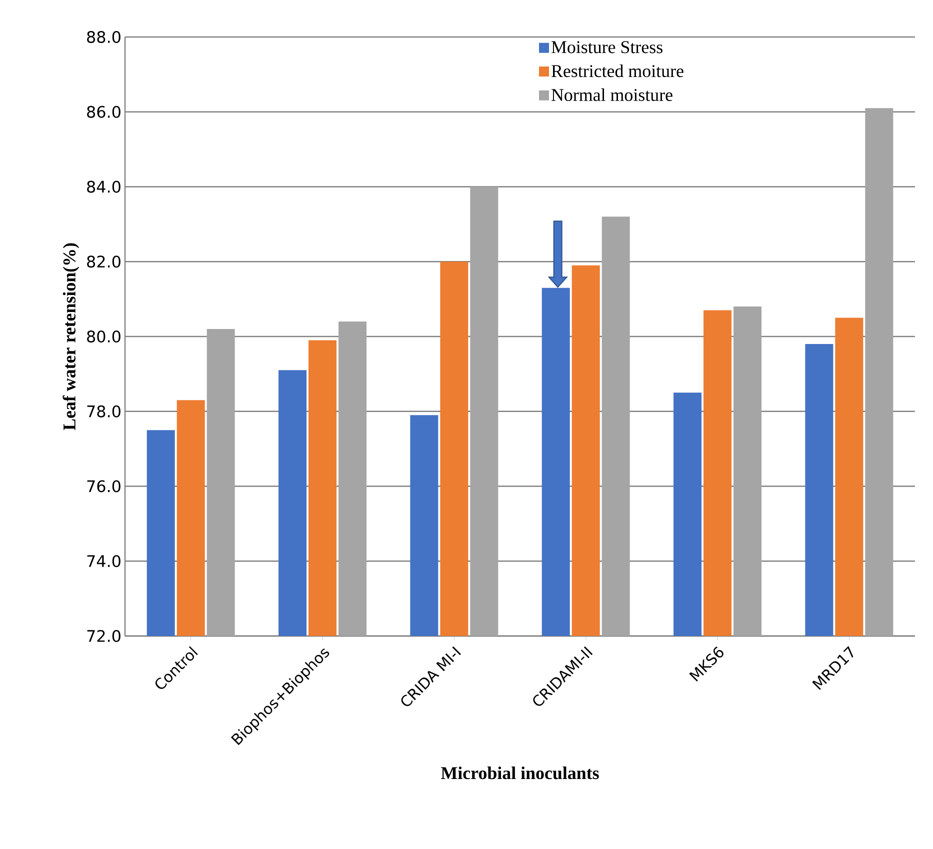 The width and height of the screenshot is (933, 849). Describe the element at coordinates (103, 486) in the screenshot. I see `y-tick-label: 76.0` at that location.